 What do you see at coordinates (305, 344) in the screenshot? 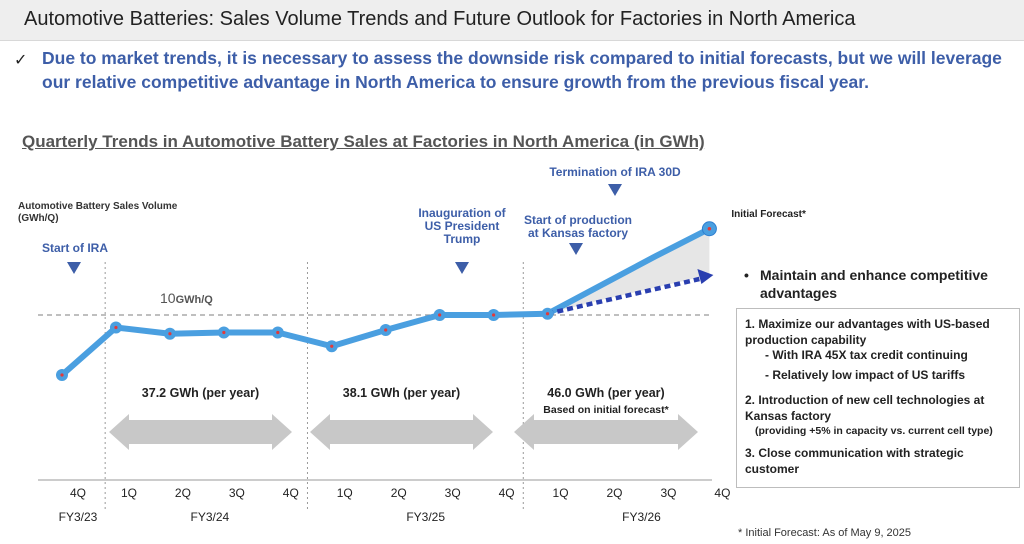
I see `series-actual-line` at bounding box center [305, 344].